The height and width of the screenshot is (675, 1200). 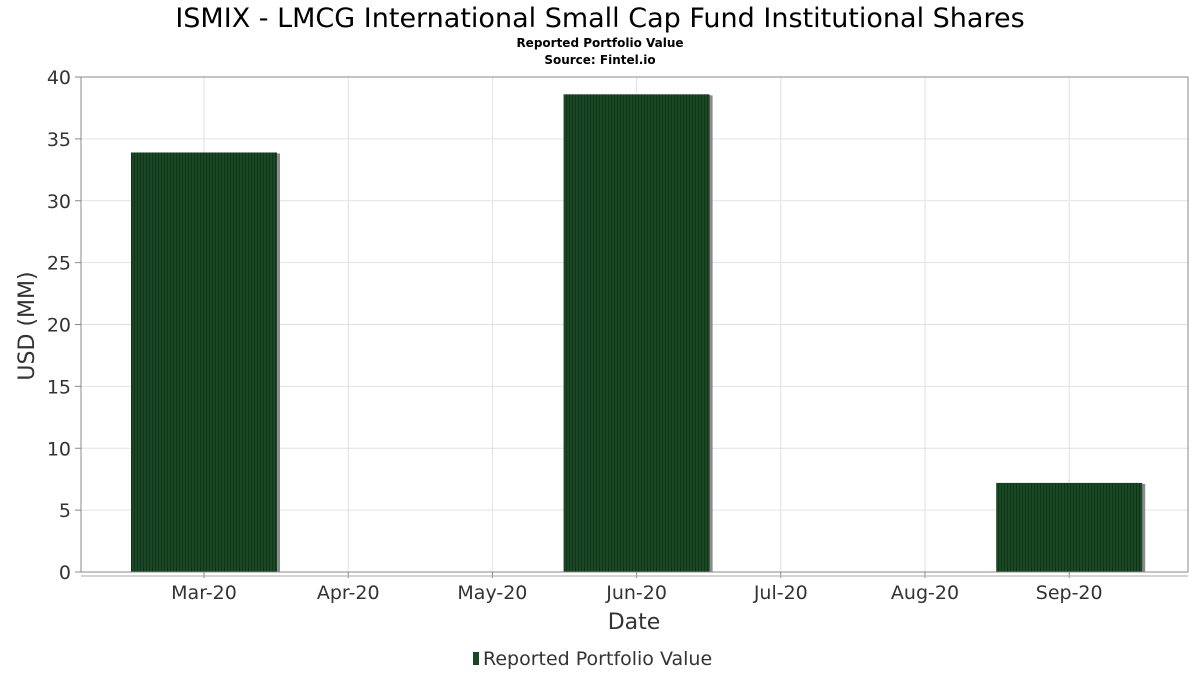 What do you see at coordinates (634, 622) in the screenshot?
I see `x-axis-label: Date` at bounding box center [634, 622].